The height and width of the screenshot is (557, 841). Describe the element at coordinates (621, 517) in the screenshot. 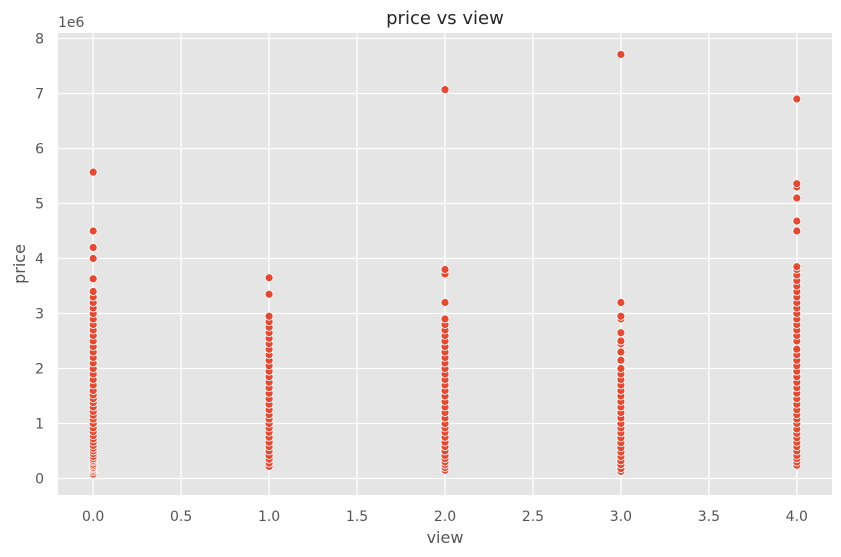

I see `x-tick-label: 3.0` at that location.